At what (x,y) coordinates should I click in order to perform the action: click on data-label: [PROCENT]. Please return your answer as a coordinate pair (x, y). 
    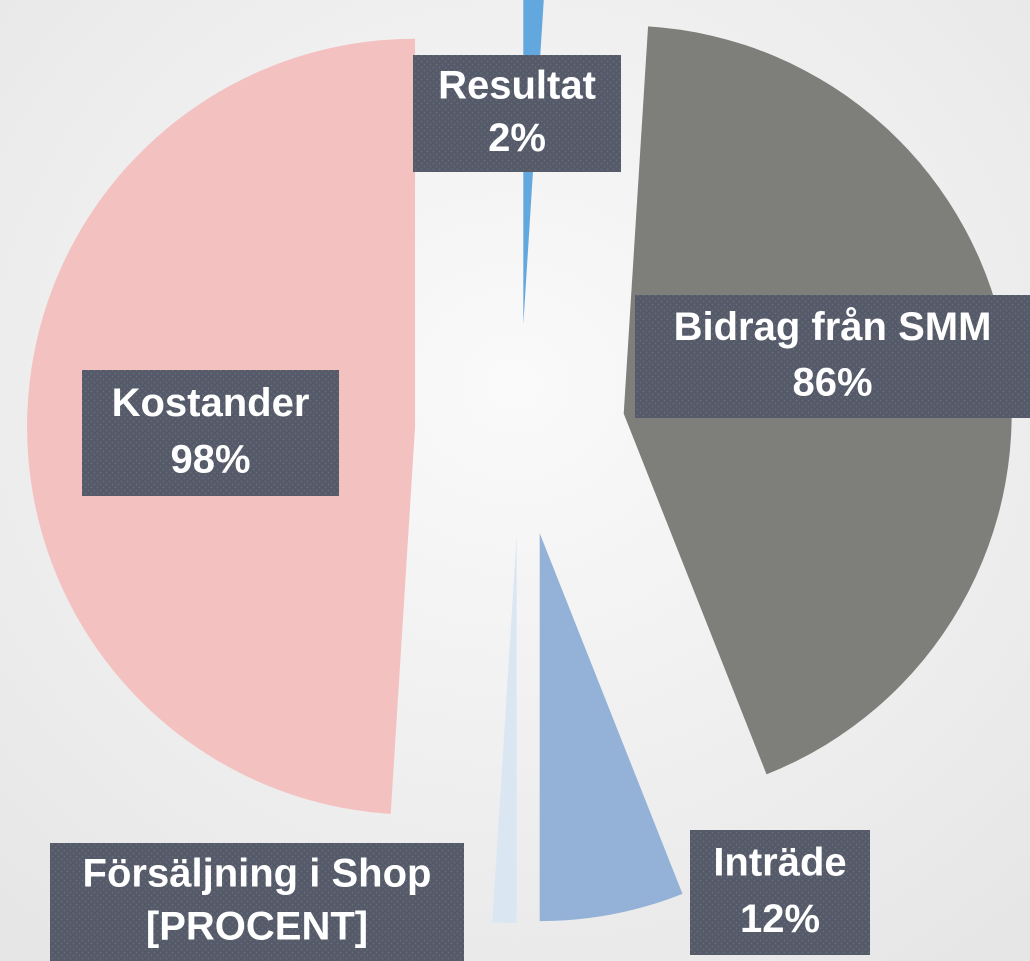
    Looking at the image, I should click on (257, 927).